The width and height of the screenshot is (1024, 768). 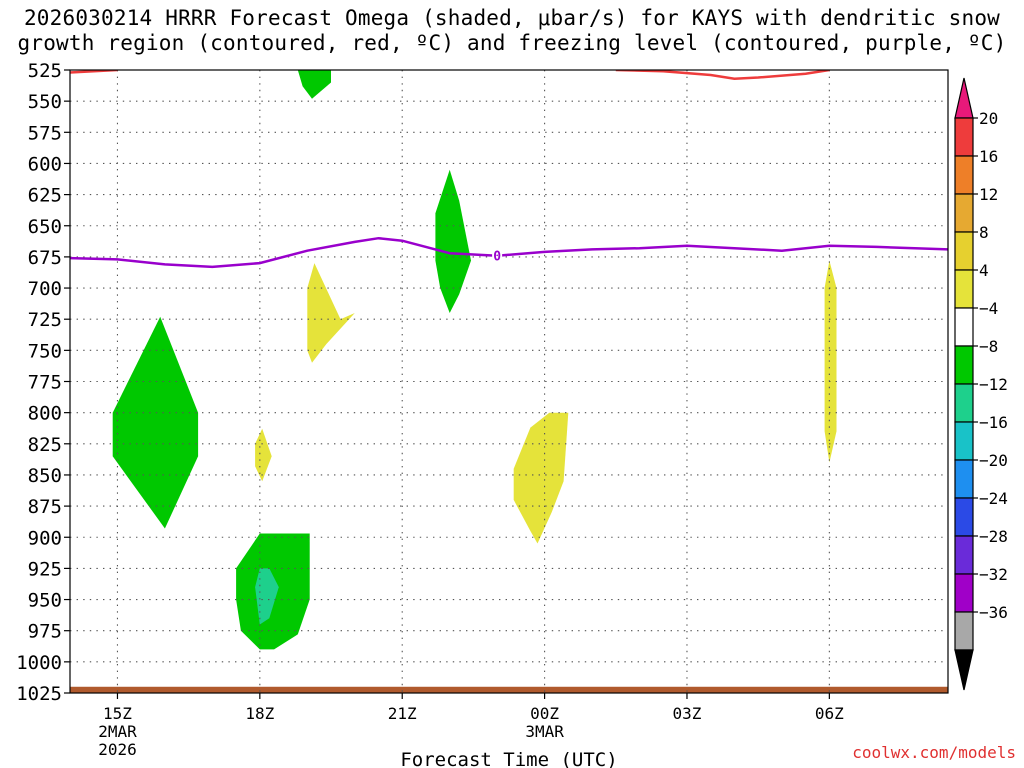 What do you see at coordinates (988, 156) in the screenshot?
I see `colorbar-label-1: 16` at bounding box center [988, 156].